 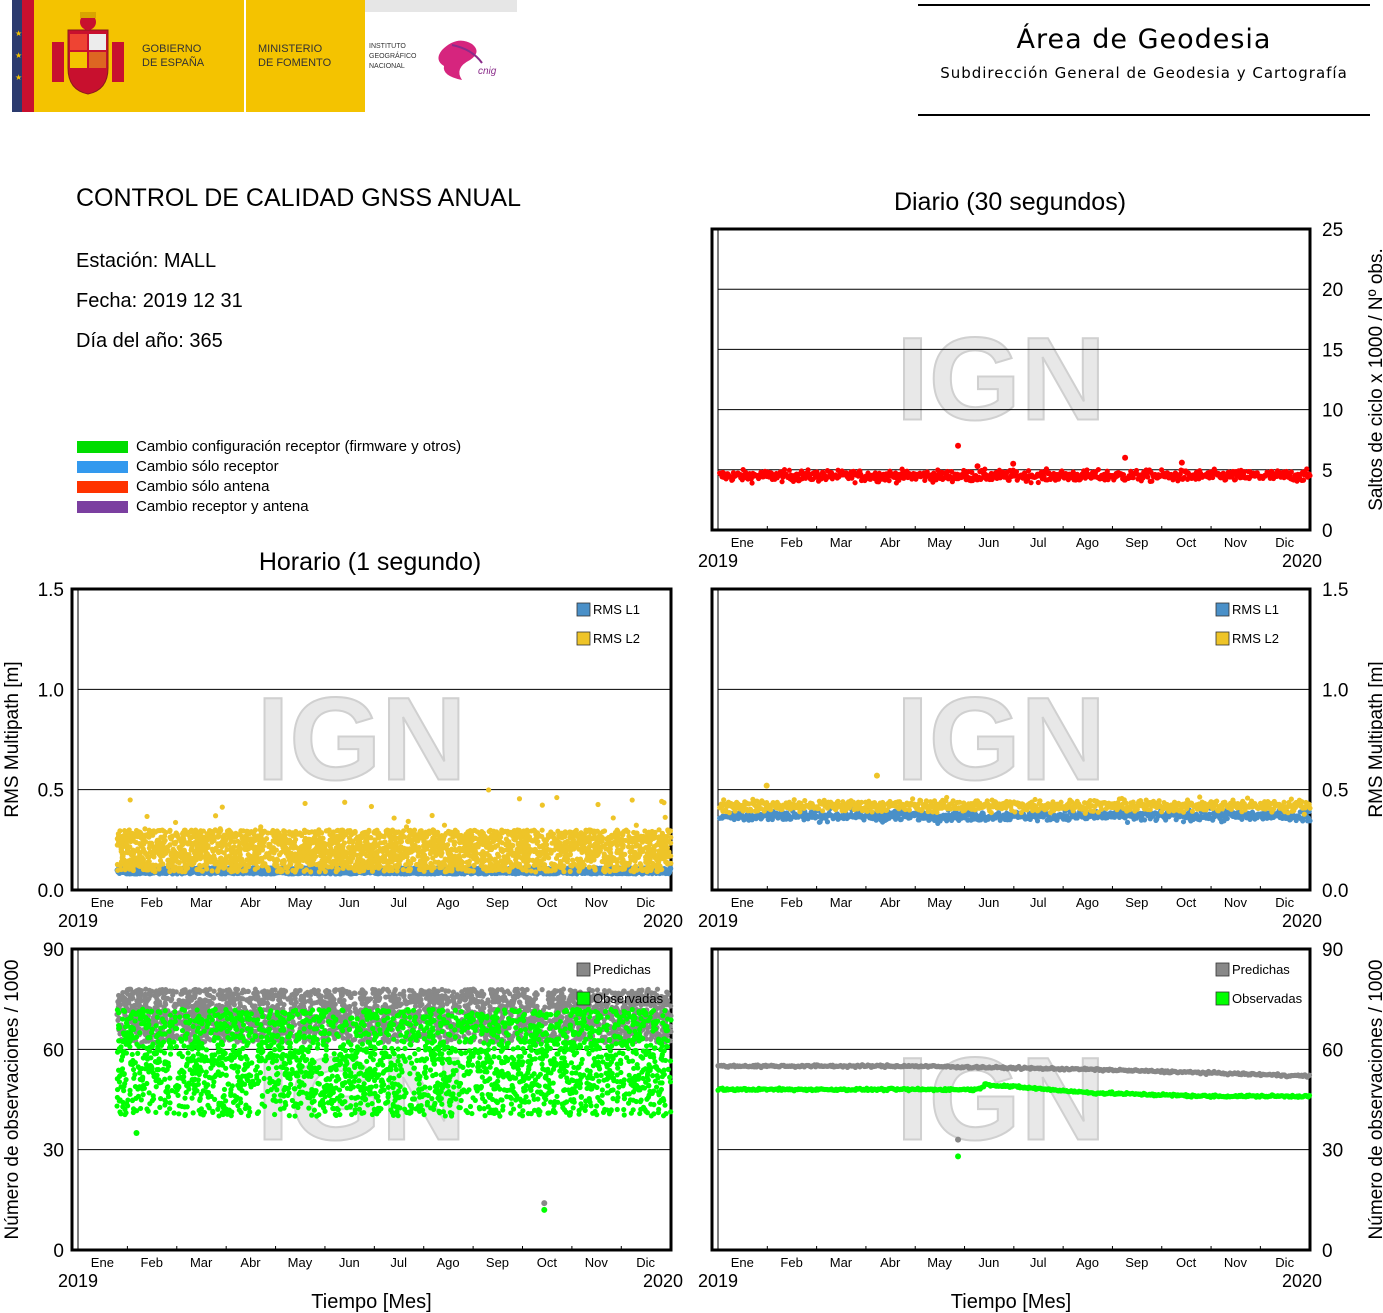 I want to click on report-title: CONTROL DE CALIDAD GNSS ANUAL, so click(x=299, y=198).